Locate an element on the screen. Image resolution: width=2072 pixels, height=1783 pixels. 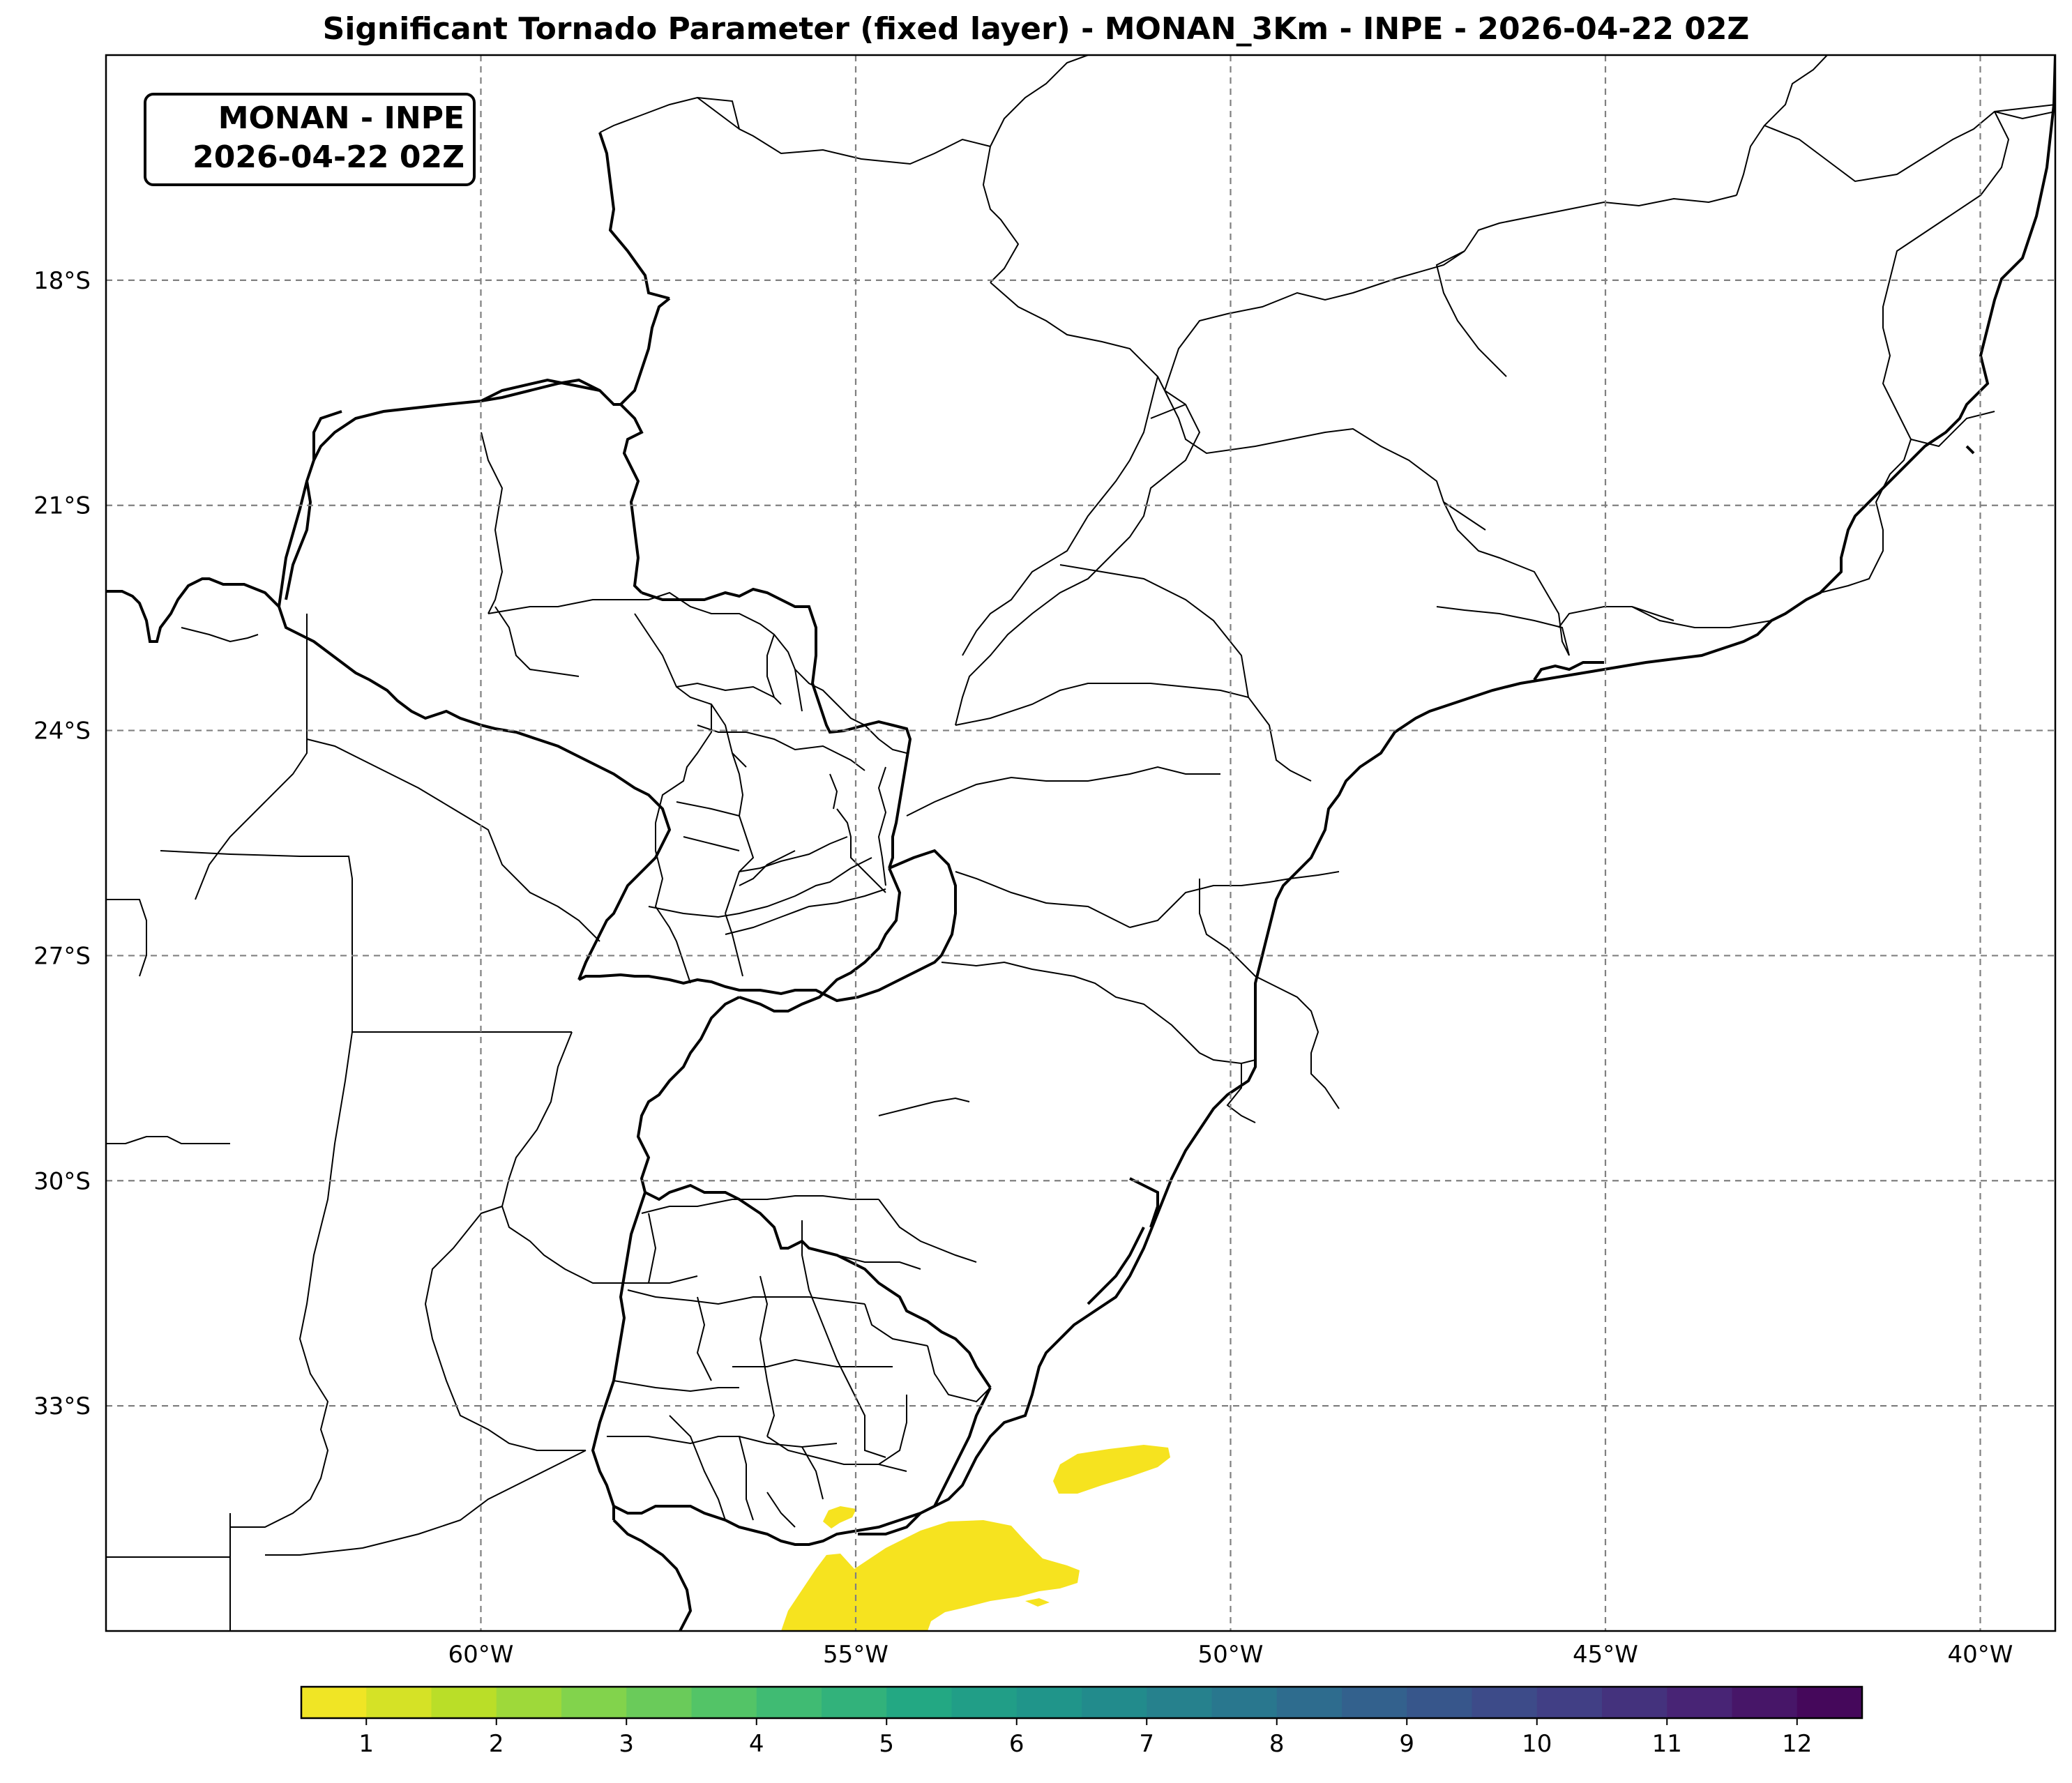
stp-blob-small is located at coordinates (840, 1517).